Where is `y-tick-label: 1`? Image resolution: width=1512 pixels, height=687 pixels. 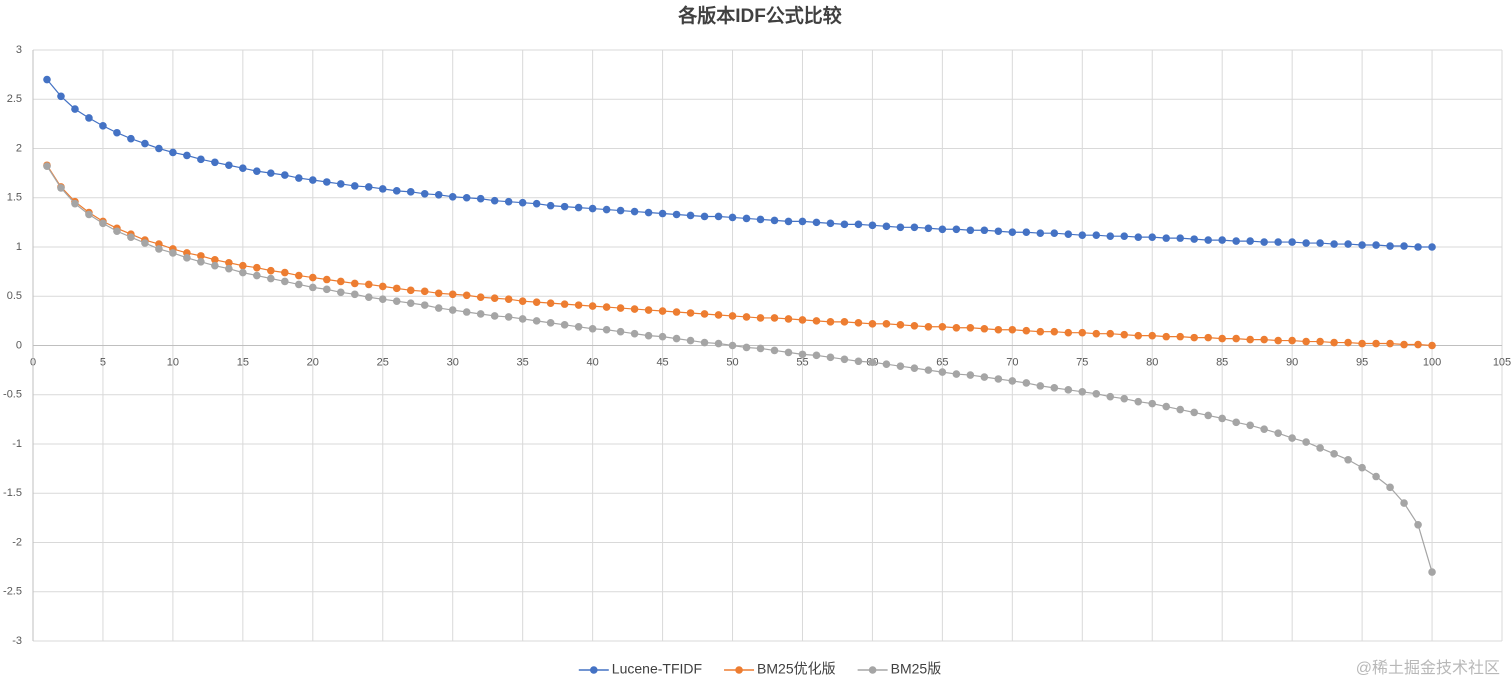 y-tick-label: 1 is located at coordinates (19, 247).